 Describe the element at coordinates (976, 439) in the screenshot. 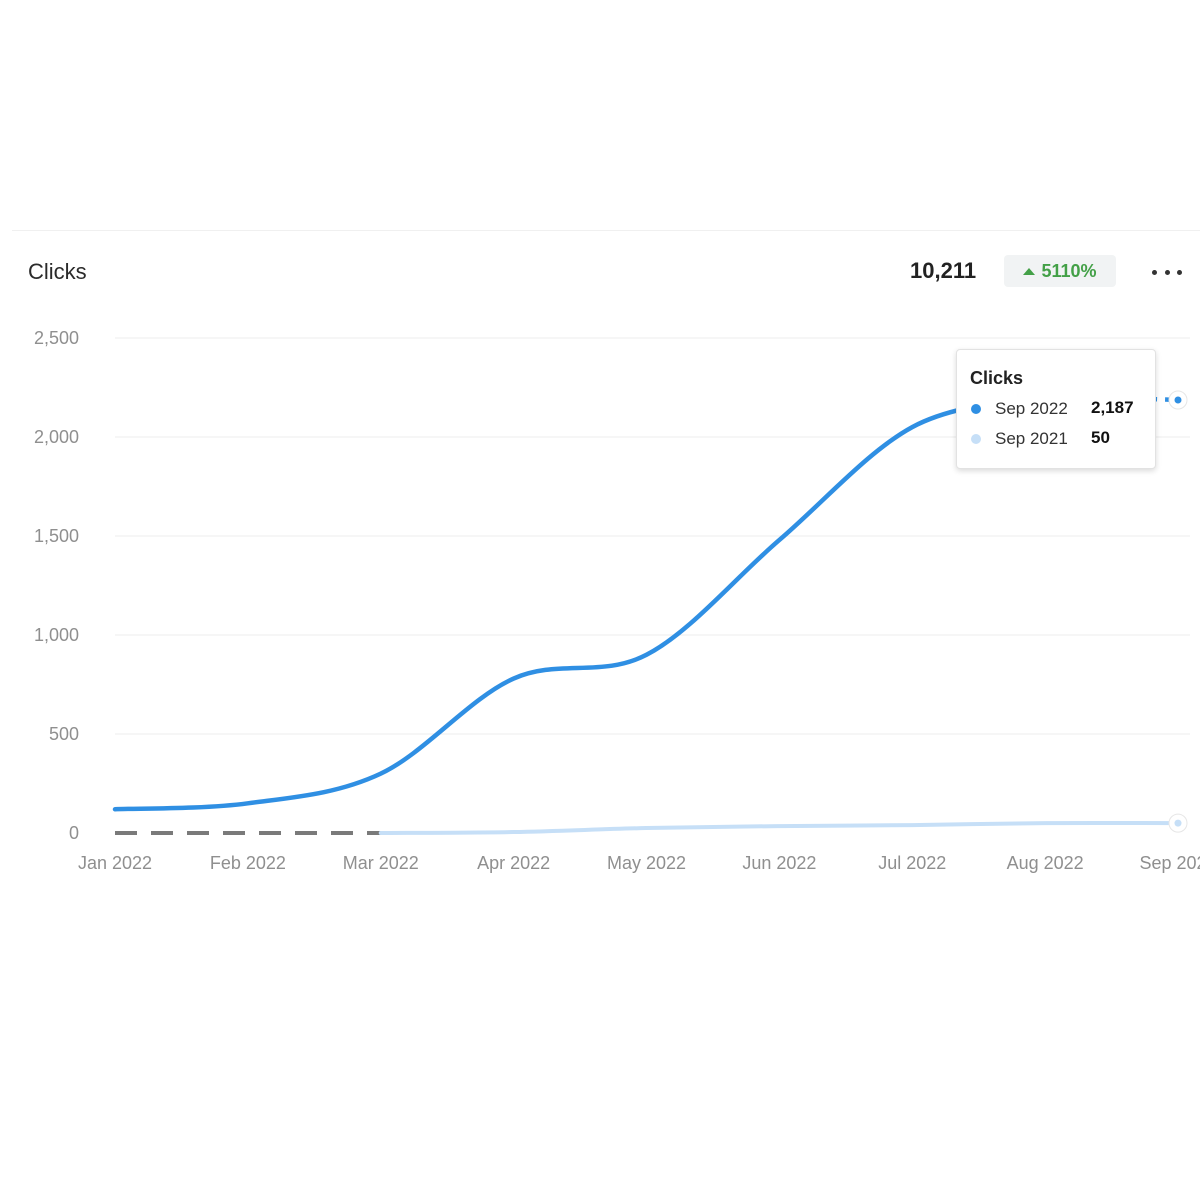

I see `series-previous-dot` at that location.